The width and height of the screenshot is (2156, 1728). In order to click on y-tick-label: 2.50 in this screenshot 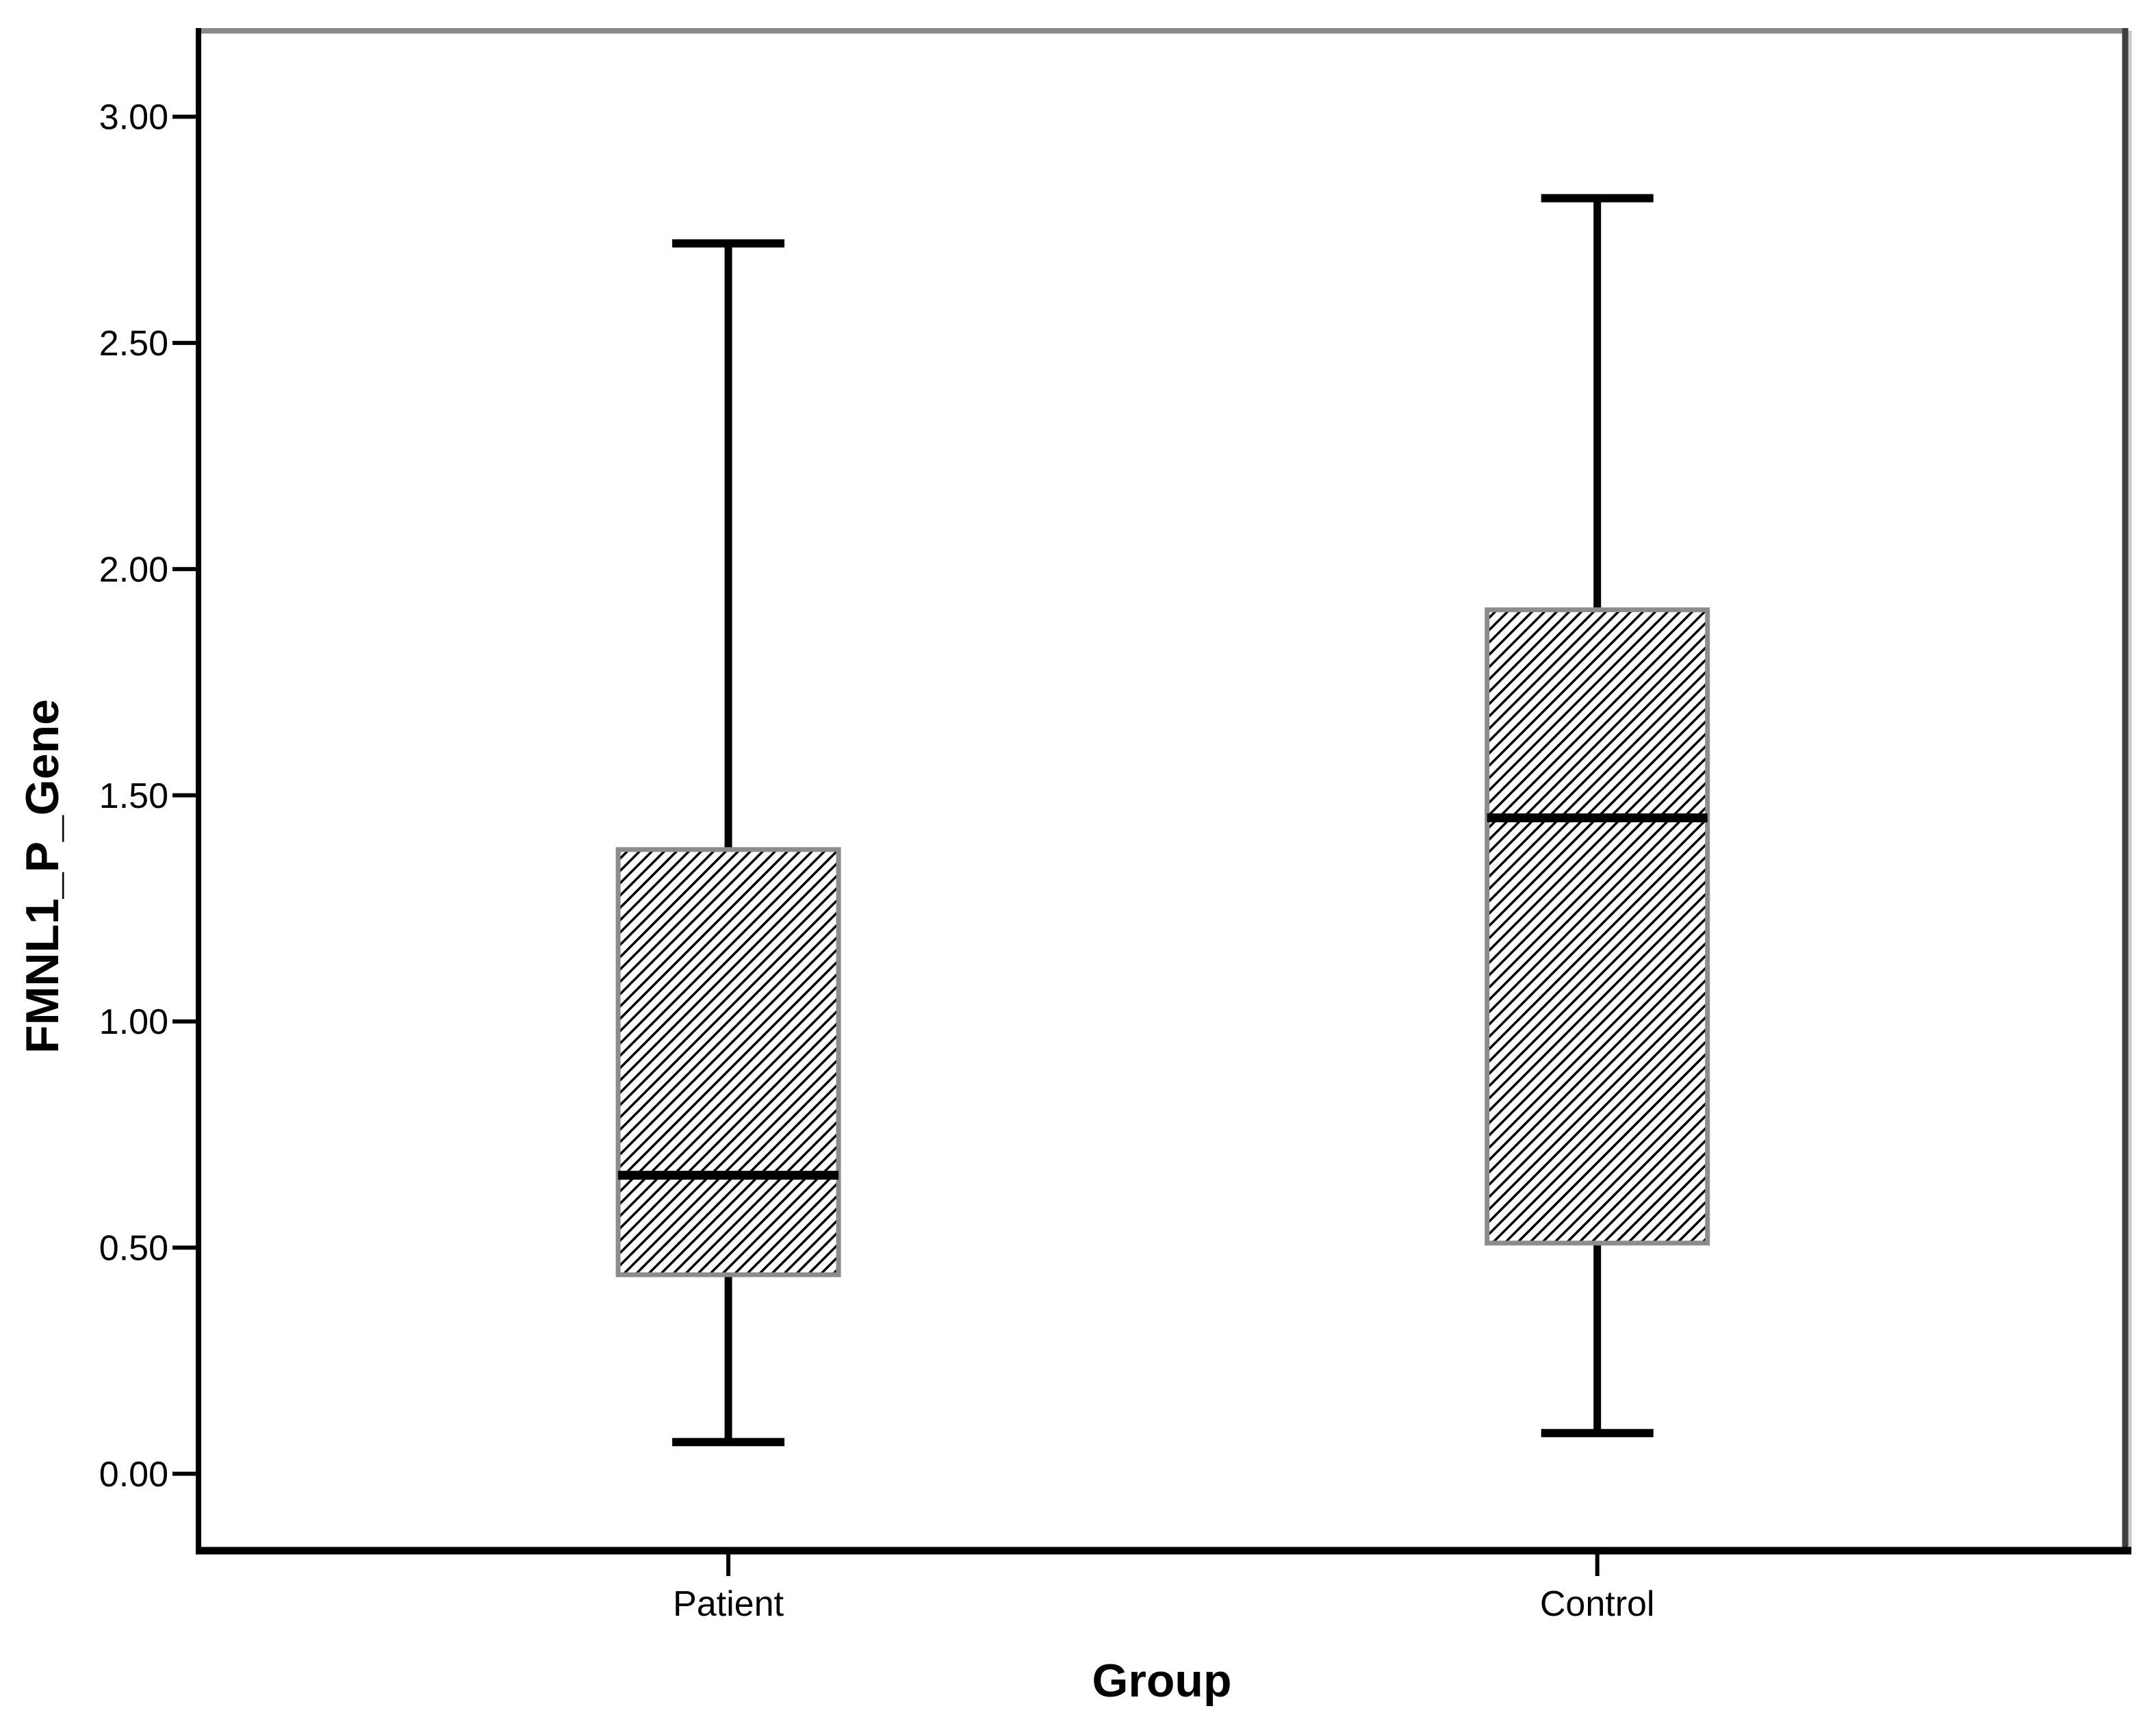, I will do `click(133, 344)`.